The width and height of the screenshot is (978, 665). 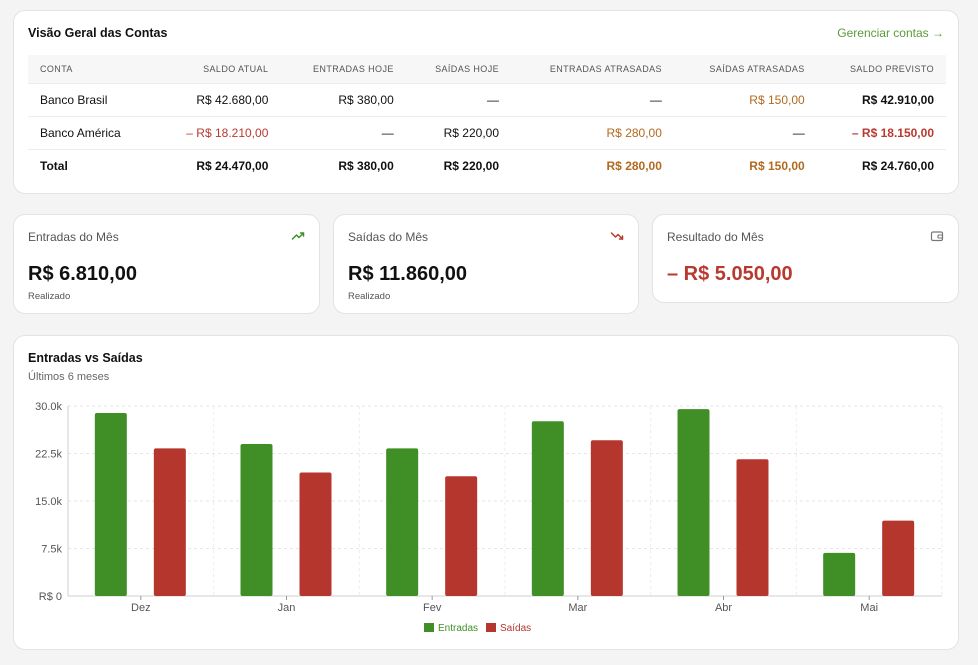 What do you see at coordinates (458, 99) in the screenshot?
I see `saidas-hoje: —` at bounding box center [458, 99].